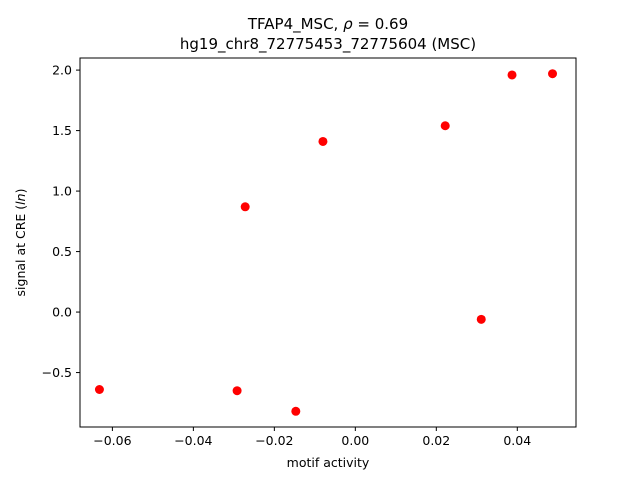  Describe the element at coordinates (274, 440) in the screenshot. I see `x-tick-label: −0.02` at that location.